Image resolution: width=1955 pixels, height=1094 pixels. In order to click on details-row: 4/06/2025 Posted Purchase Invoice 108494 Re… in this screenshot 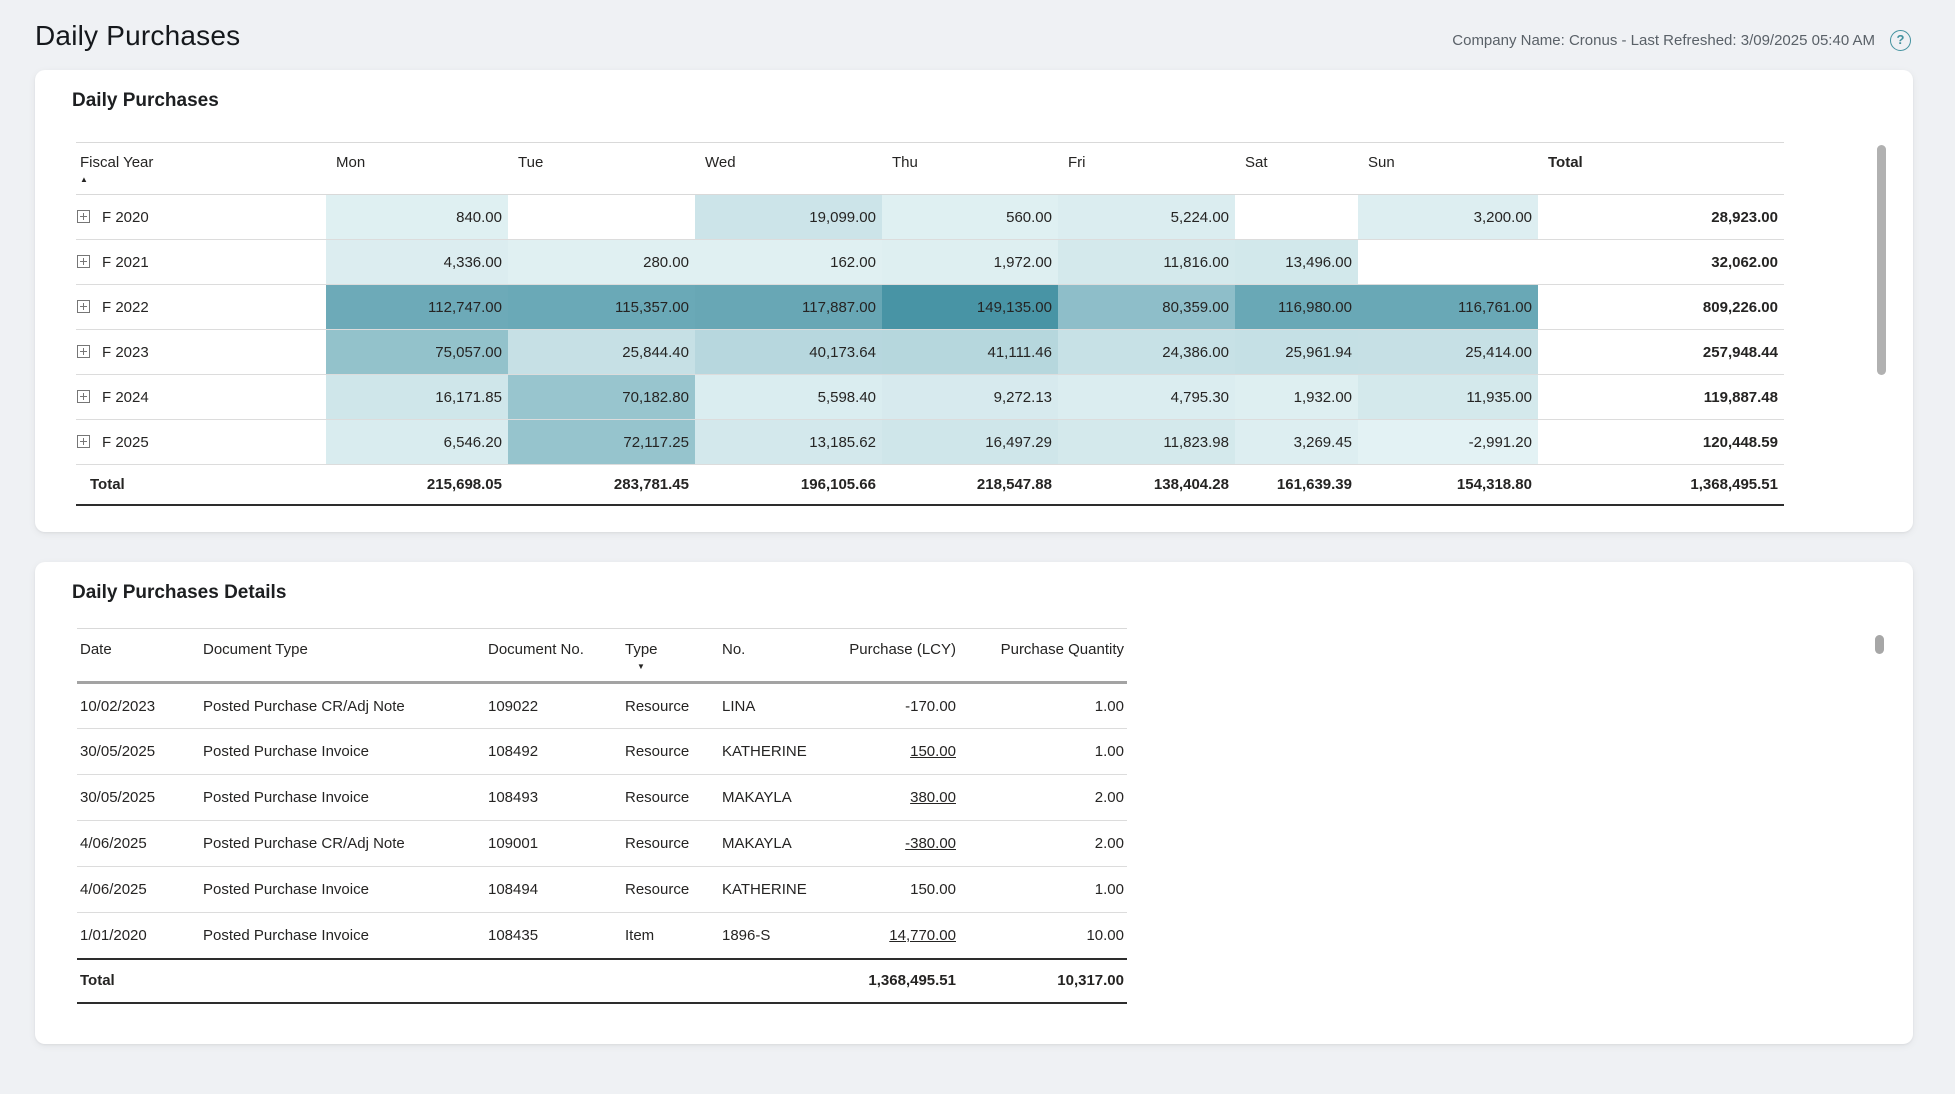, I will do `click(602, 889)`.